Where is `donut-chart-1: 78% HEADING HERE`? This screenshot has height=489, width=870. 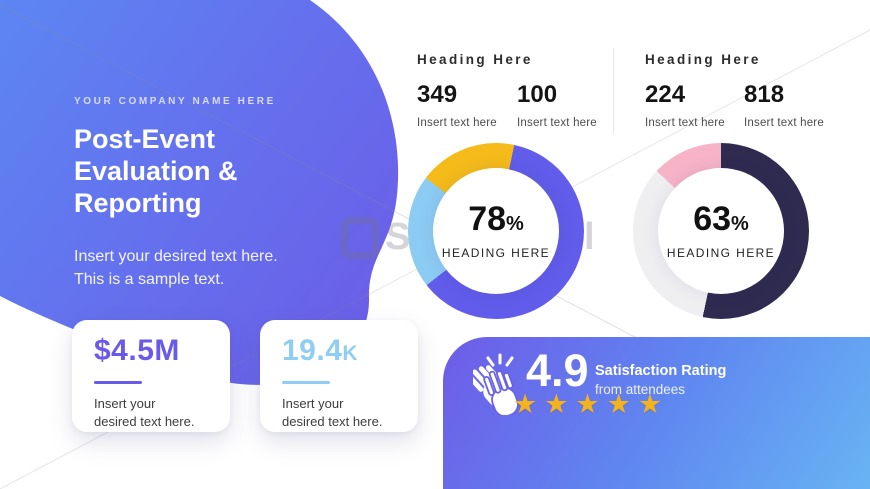 donut-chart-1: 78% HEADING HERE is located at coordinates (496, 231).